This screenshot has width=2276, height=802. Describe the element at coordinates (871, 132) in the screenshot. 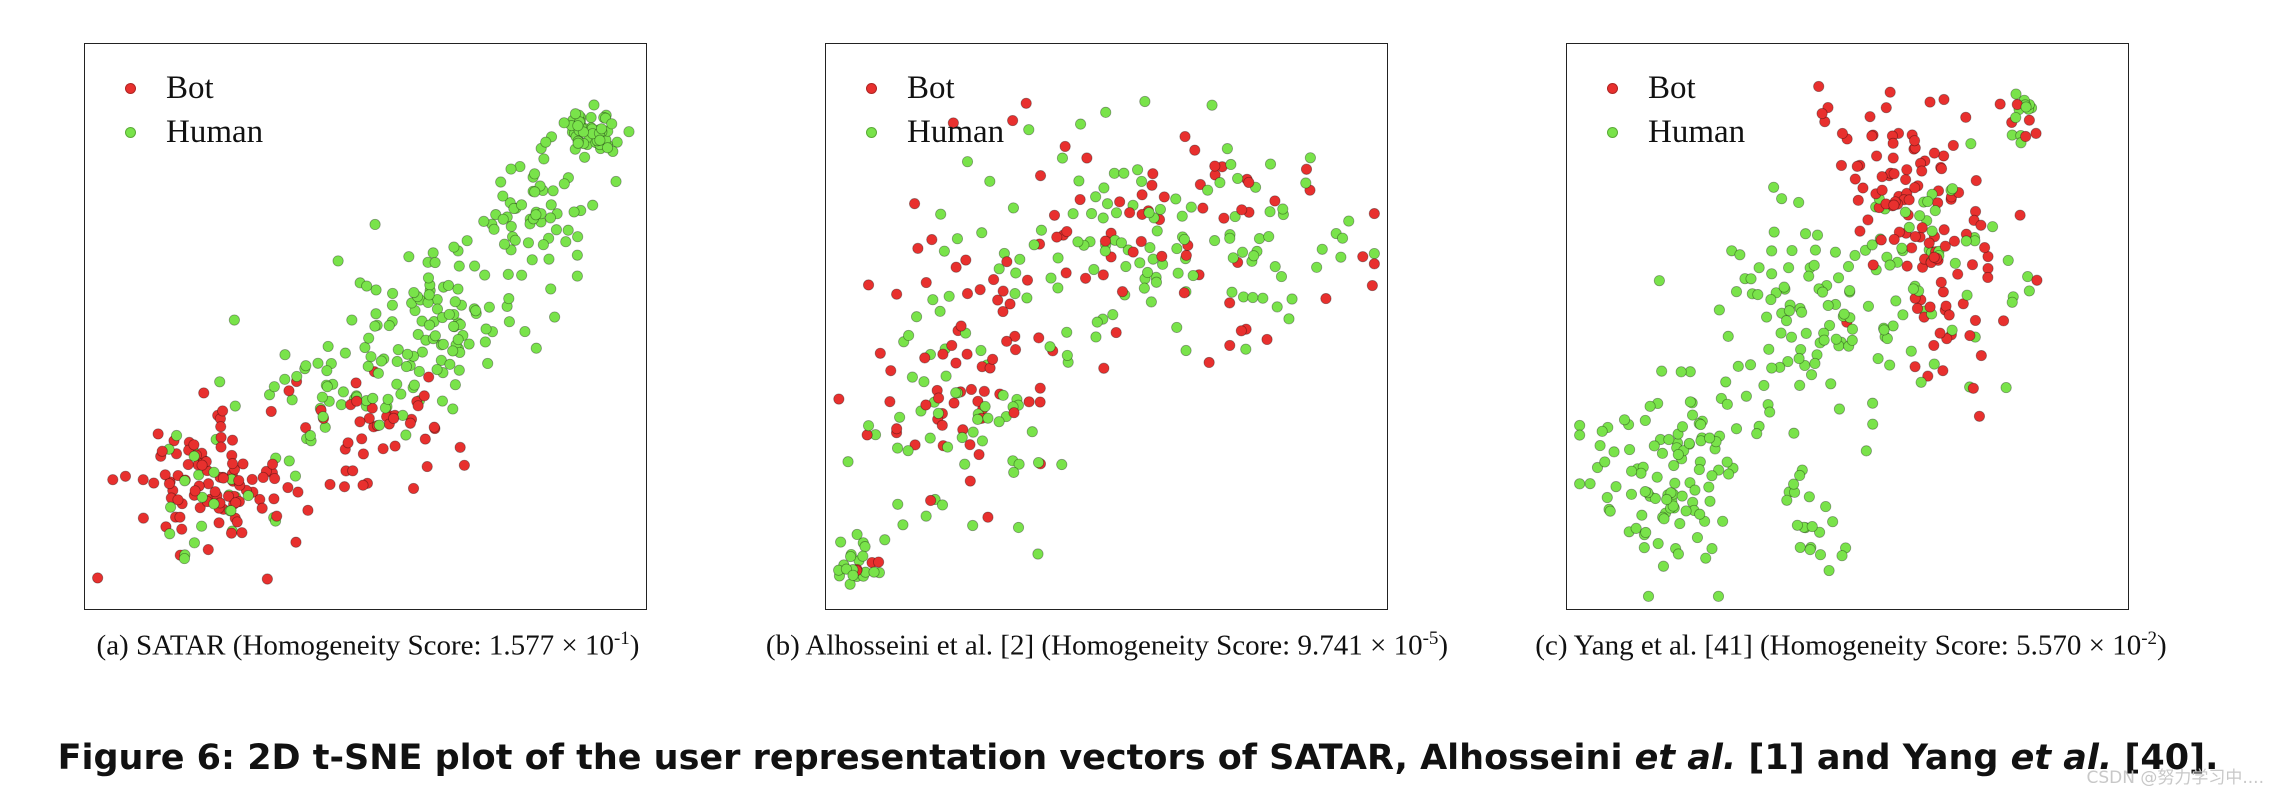

I see `human-marker-icon` at that location.